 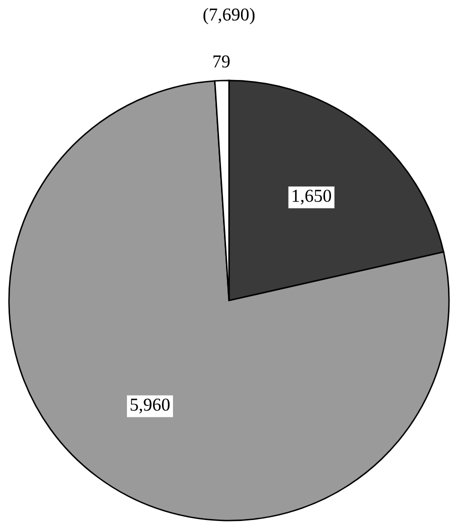 What do you see at coordinates (221, 61) in the screenshot?
I see `data-label: 79` at bounding box center [221, 61].